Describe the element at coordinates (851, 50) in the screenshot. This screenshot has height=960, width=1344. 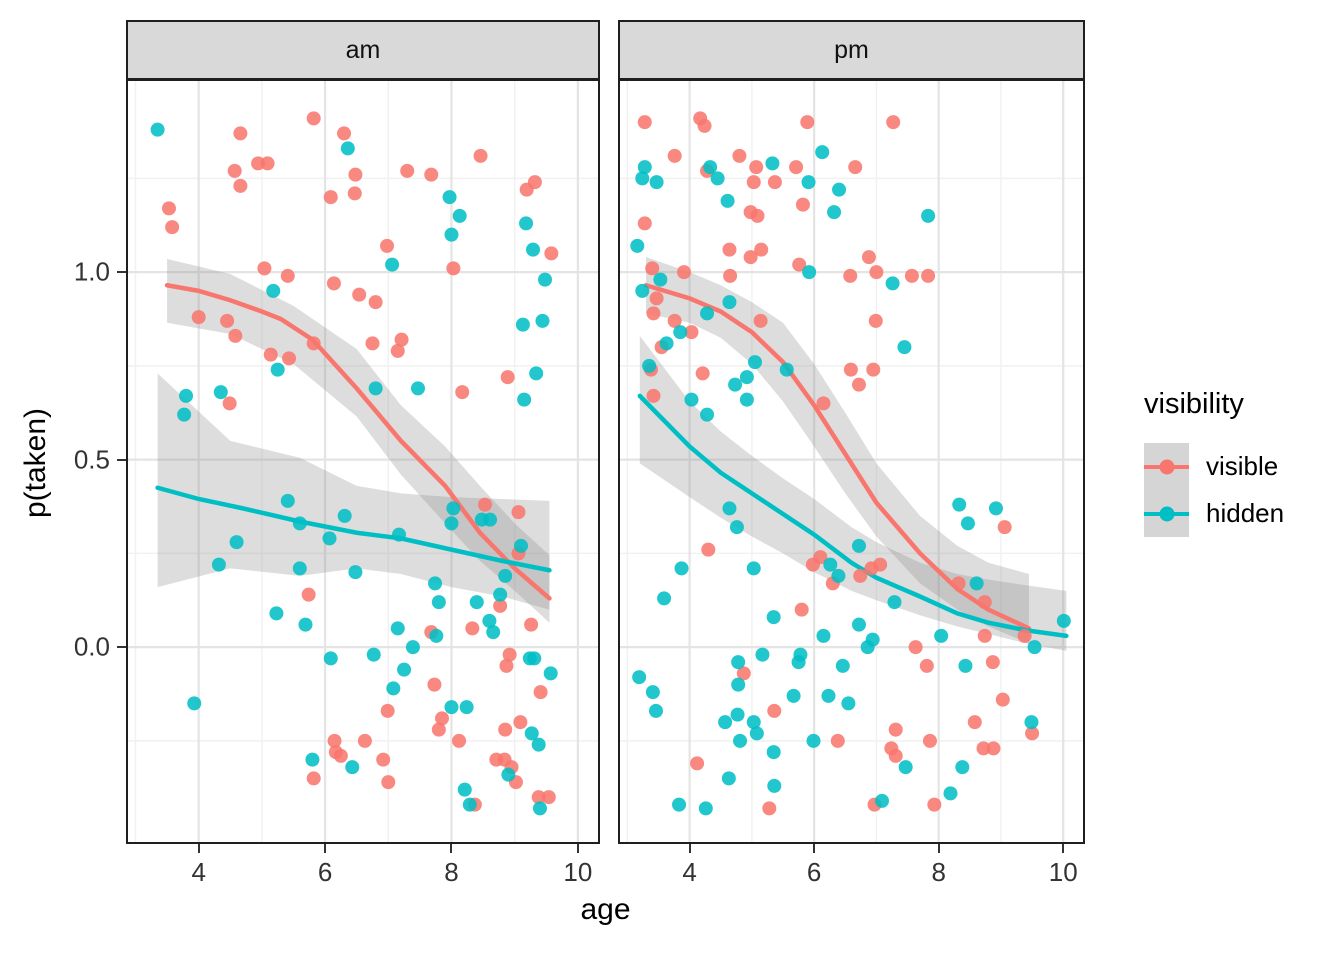
I see `facet-strip-pm: pm` at that location.